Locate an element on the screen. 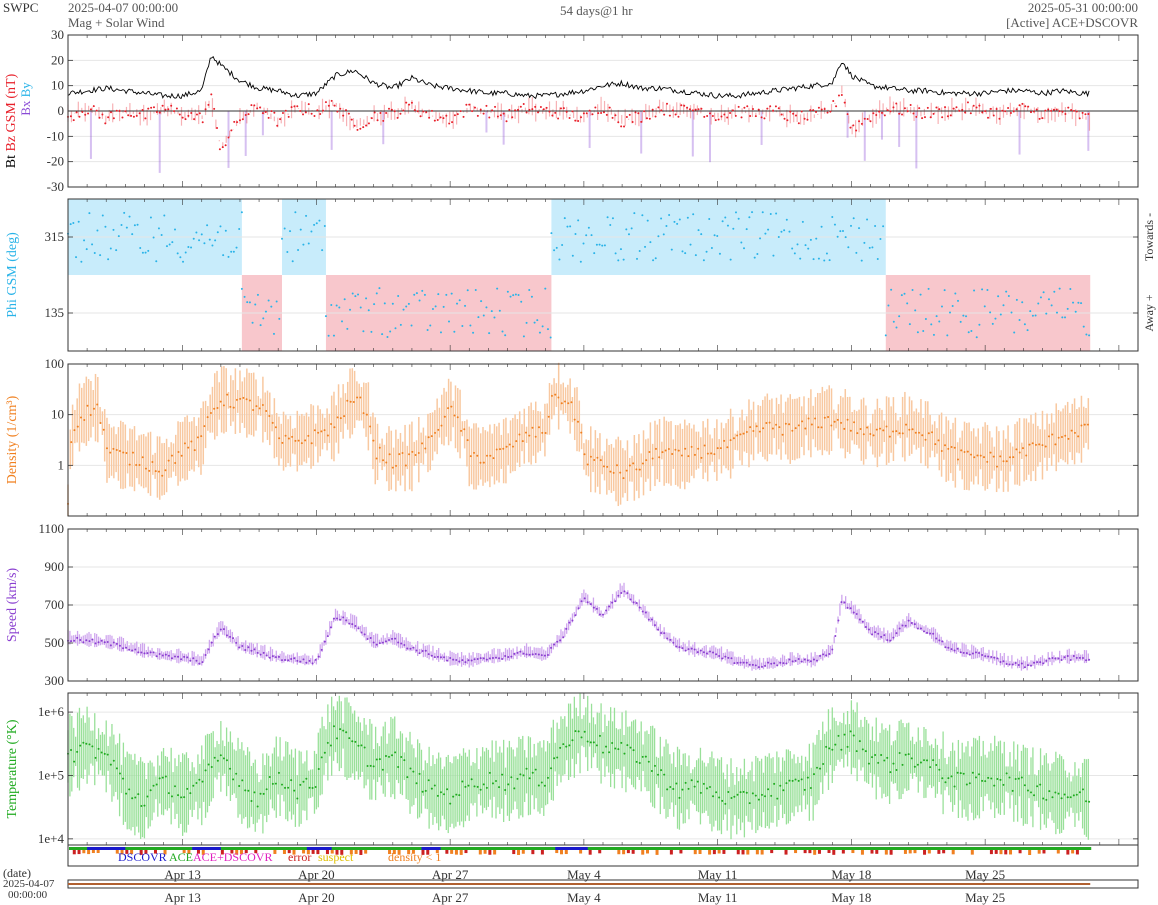 This screenshot has width=1158, height=905. x-tick-label-bottom: May 25 is located at coordinates (985, 897).